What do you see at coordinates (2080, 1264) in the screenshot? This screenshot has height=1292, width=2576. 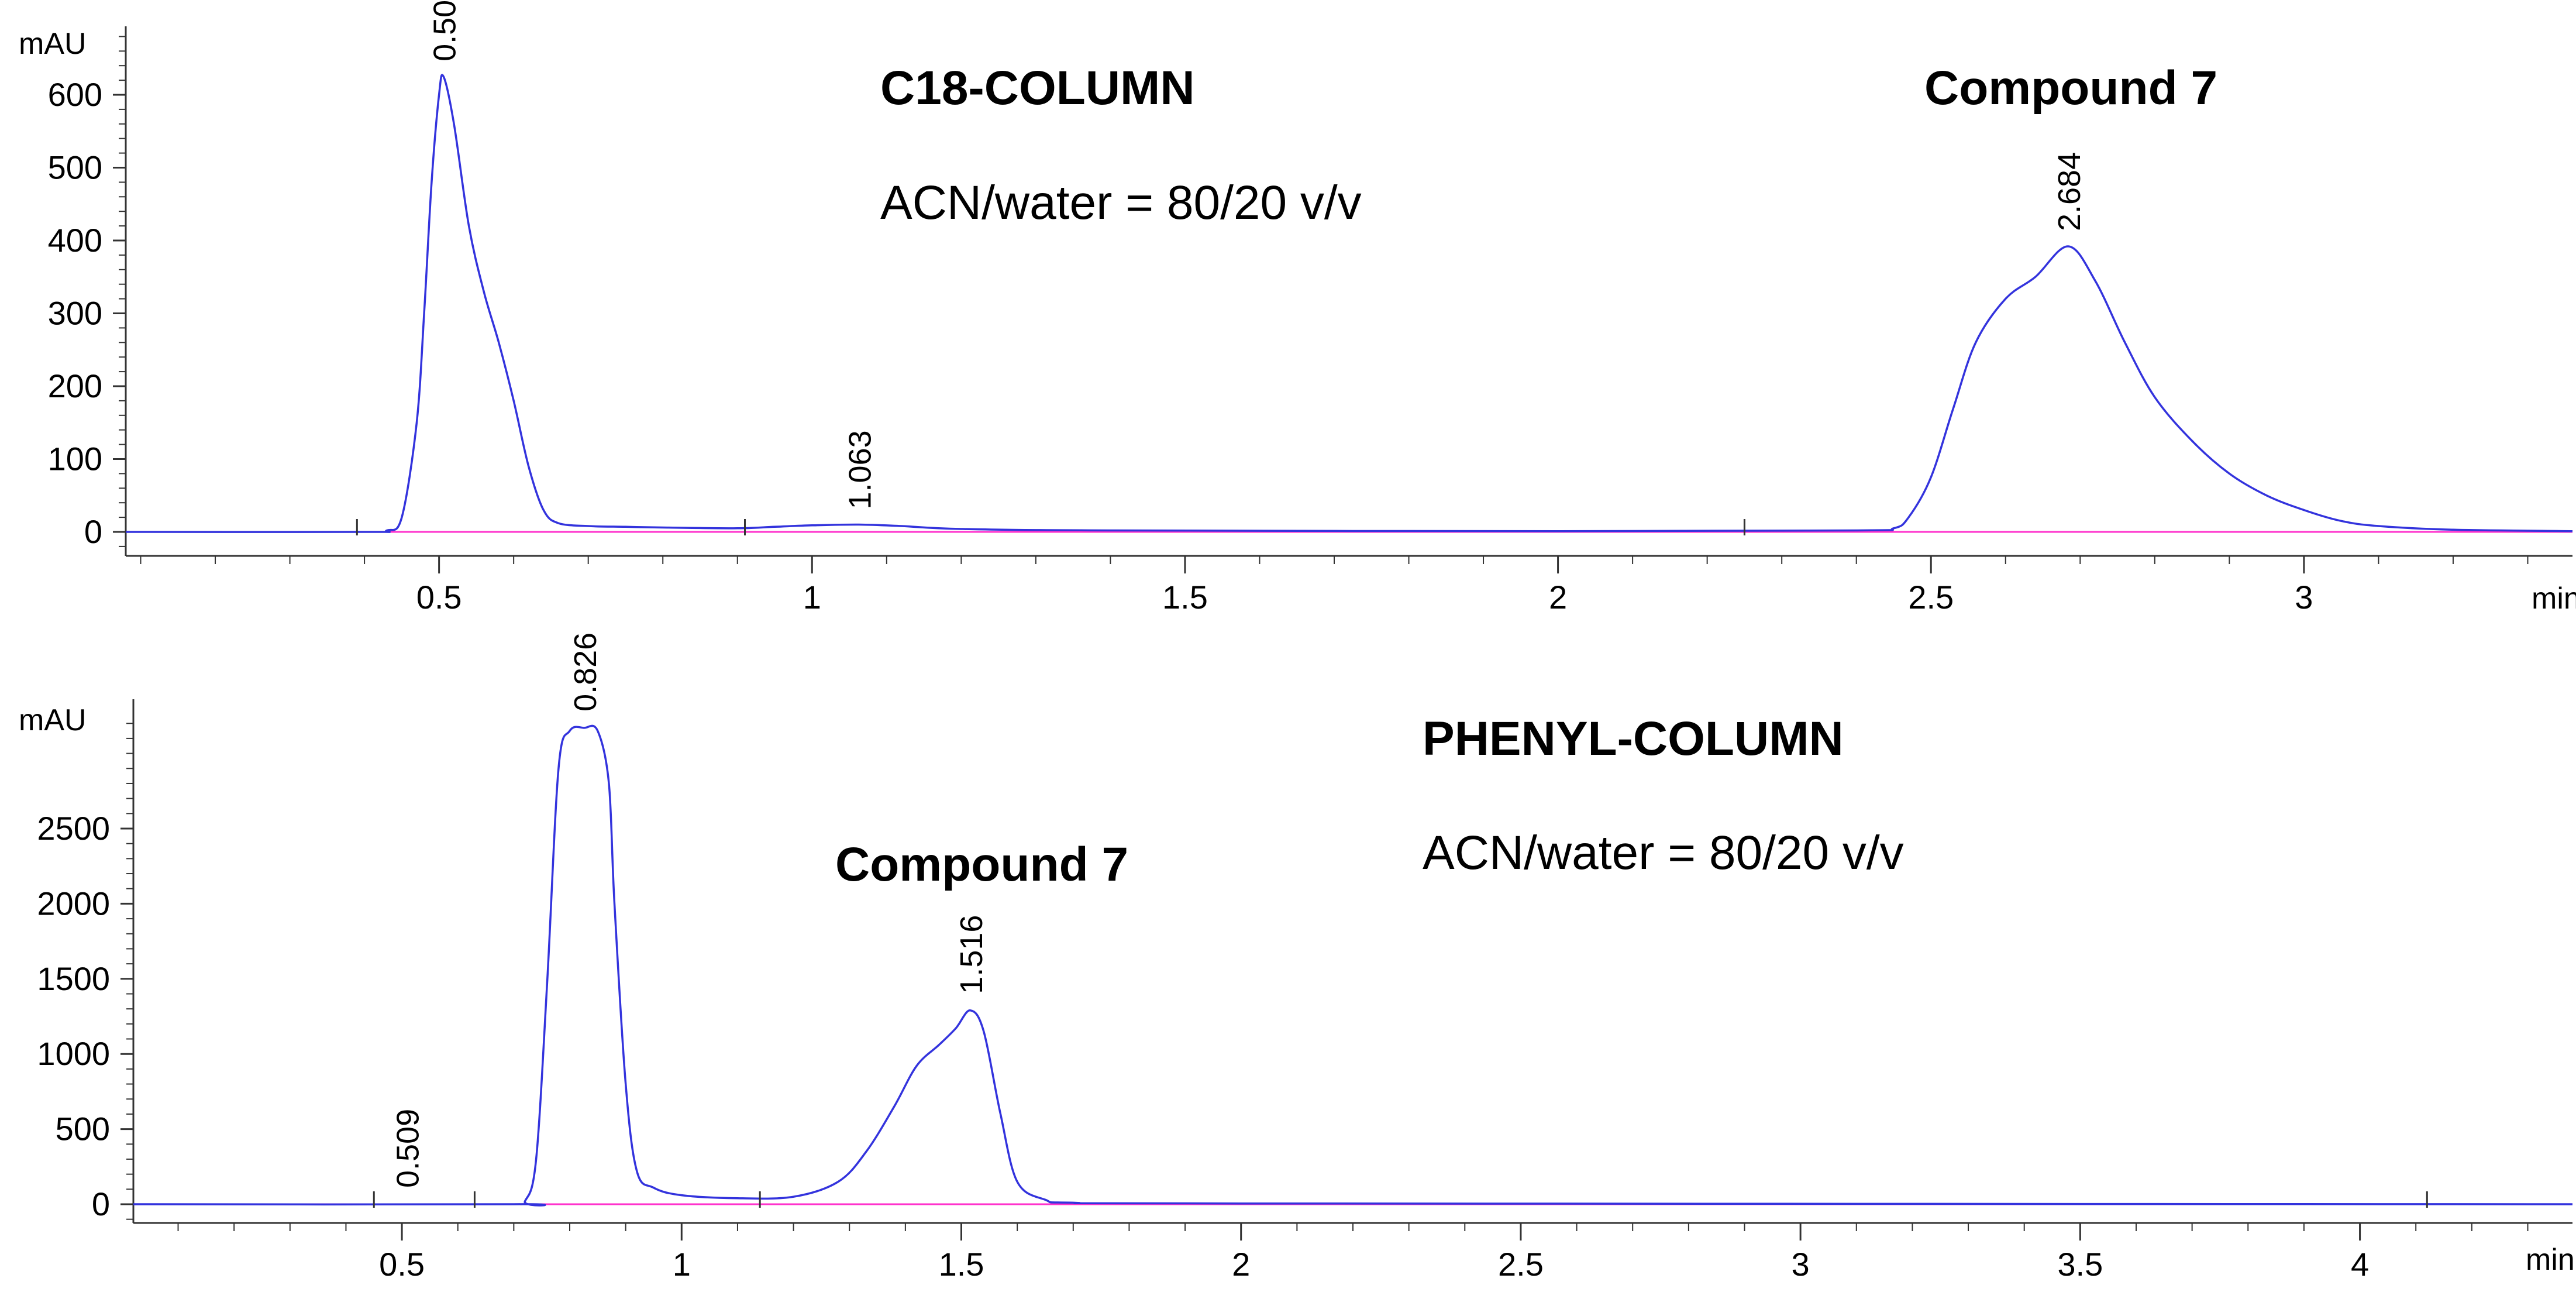 I see `x-tick-label: 3.5` at bounding box center [2080, 1264].